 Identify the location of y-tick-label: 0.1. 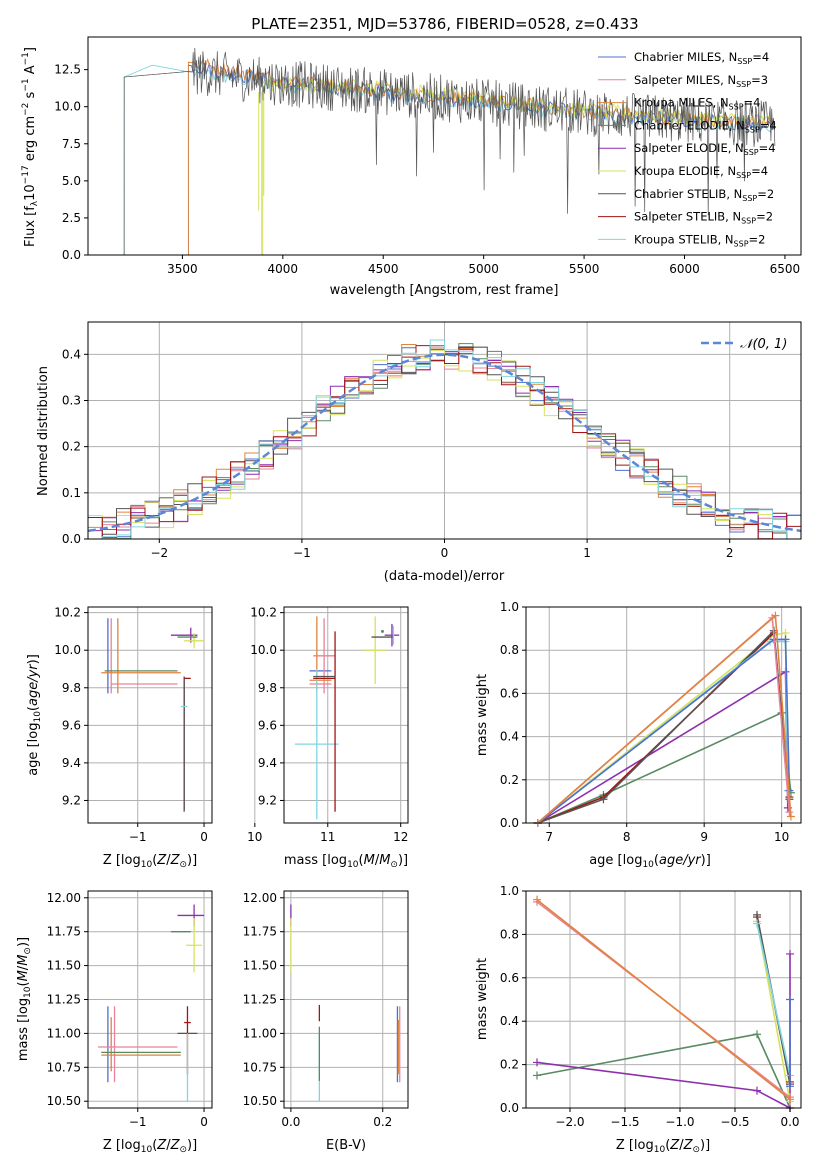
(71, 493).